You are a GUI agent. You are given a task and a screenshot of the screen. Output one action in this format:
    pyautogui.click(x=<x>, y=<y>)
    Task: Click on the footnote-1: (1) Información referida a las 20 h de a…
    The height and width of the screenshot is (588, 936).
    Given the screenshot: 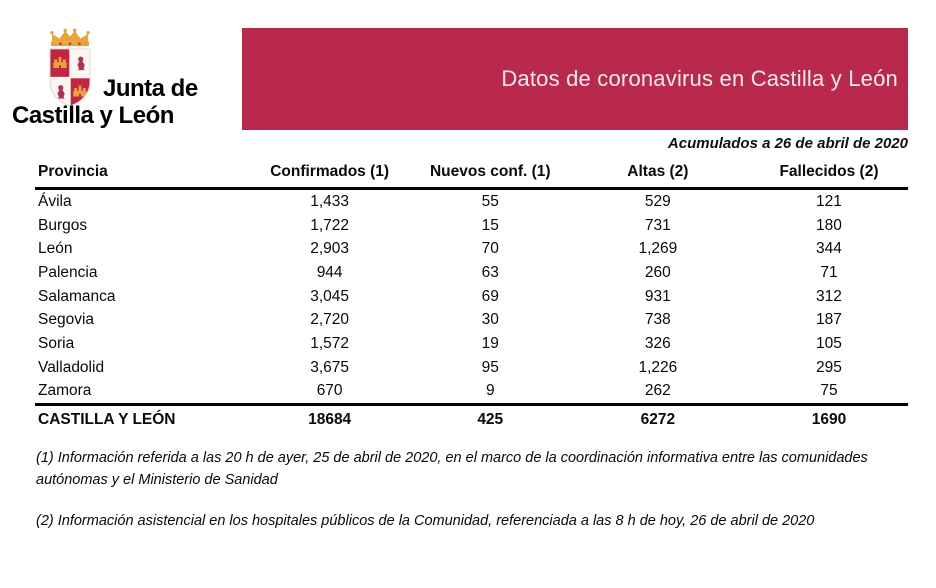 What is the action you would take?
    pyautogui.click(x=452, y=469)
    